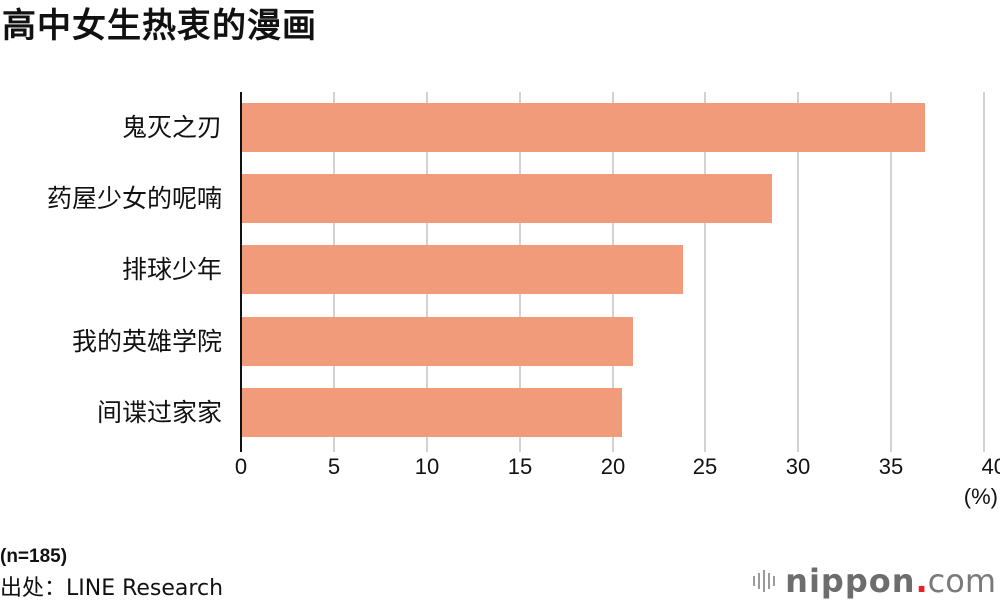  What do you see at coordinates (990, 466) in the screenshot?
I see `x-tick-label: 40` at bounding box center [990, 466].